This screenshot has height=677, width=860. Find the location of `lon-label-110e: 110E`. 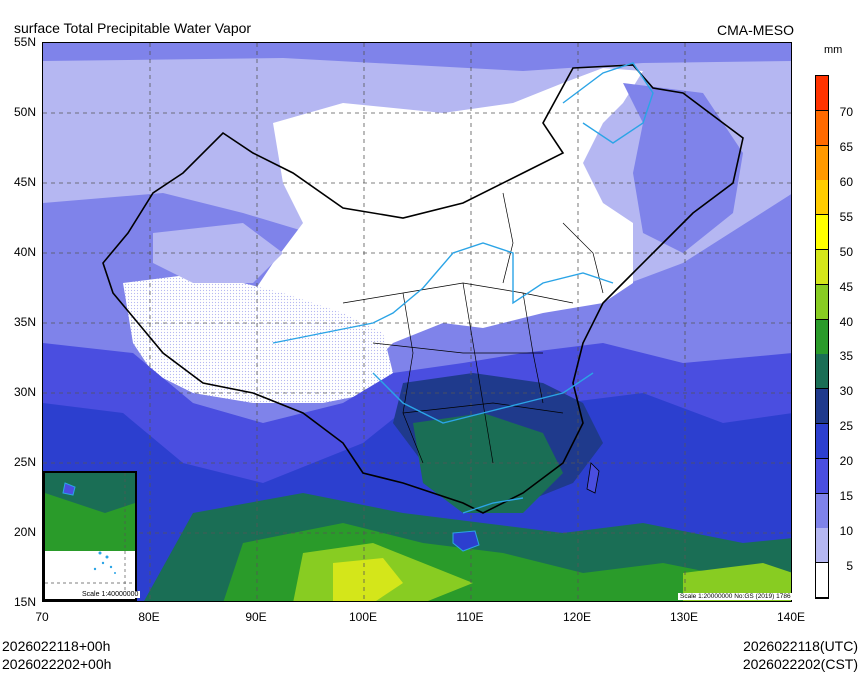

lon-label-110e: 110E is located at coordinates (470, 617).